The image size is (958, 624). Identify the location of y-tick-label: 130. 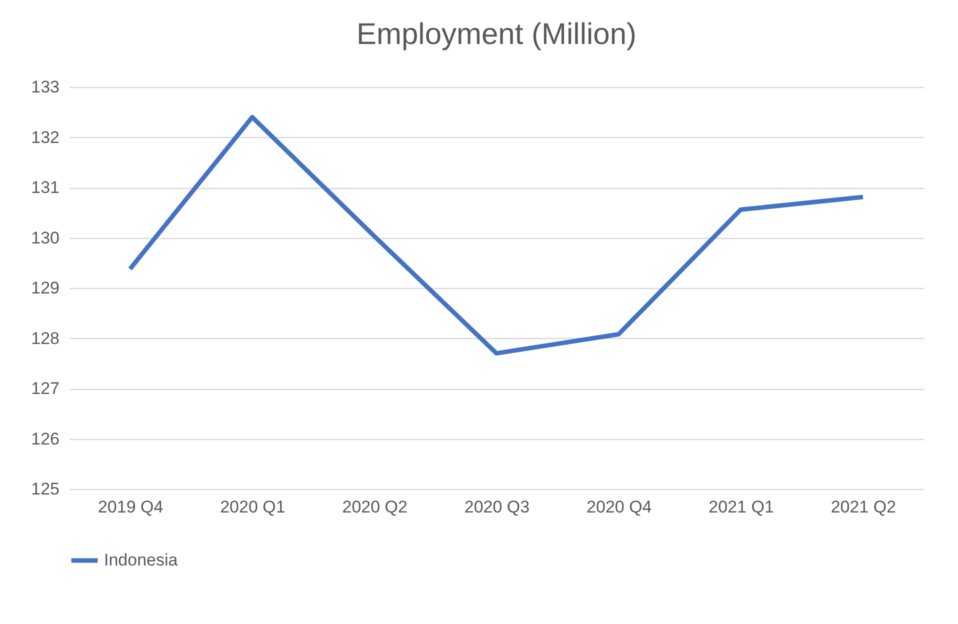
(45, 238).